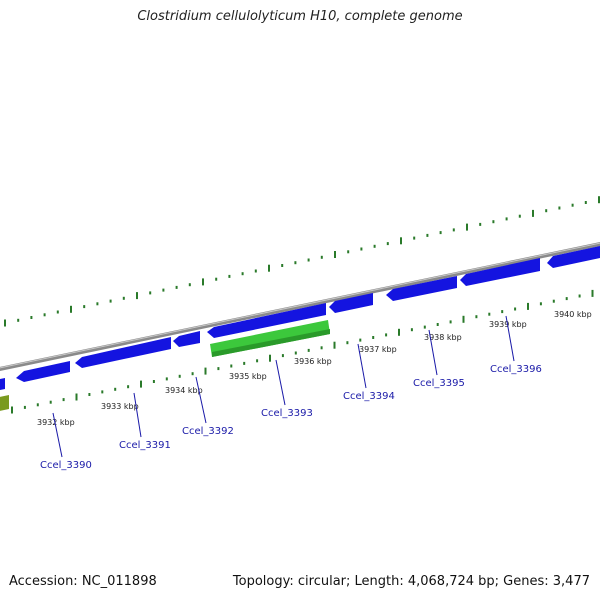  What do you see at coordinates (83, 581) in the screenshot?
I see `accession-text: Accession: NC_011898` at bounding box center [83, 581].